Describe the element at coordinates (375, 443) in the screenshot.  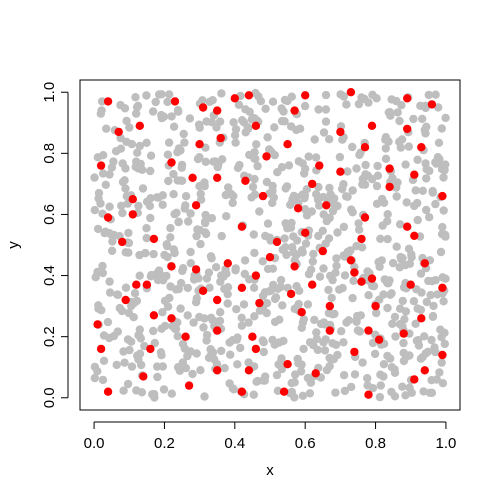
I see `x-tick-label: 0.8` at that location.